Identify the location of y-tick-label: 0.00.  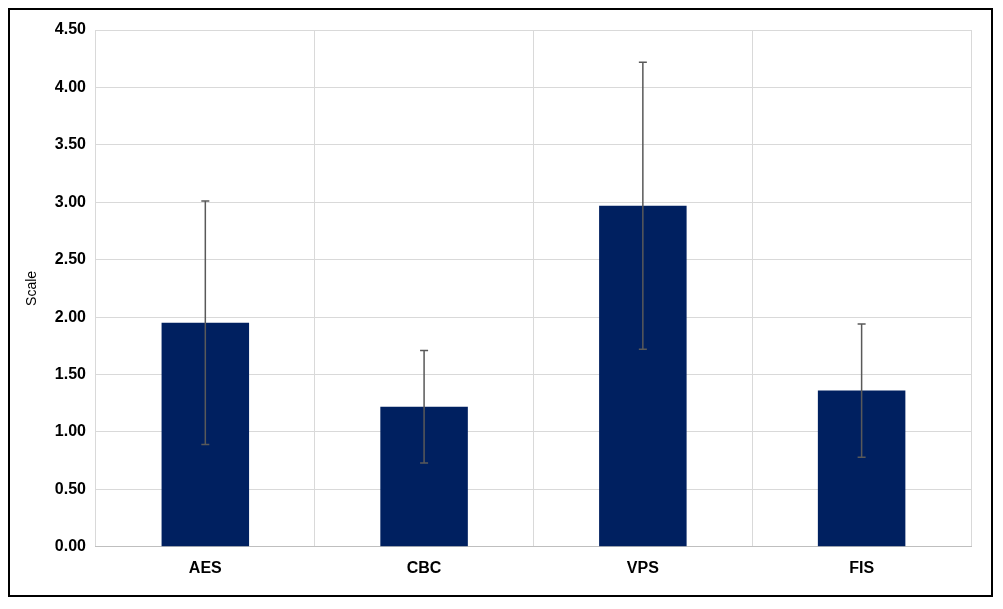
(70, 546).